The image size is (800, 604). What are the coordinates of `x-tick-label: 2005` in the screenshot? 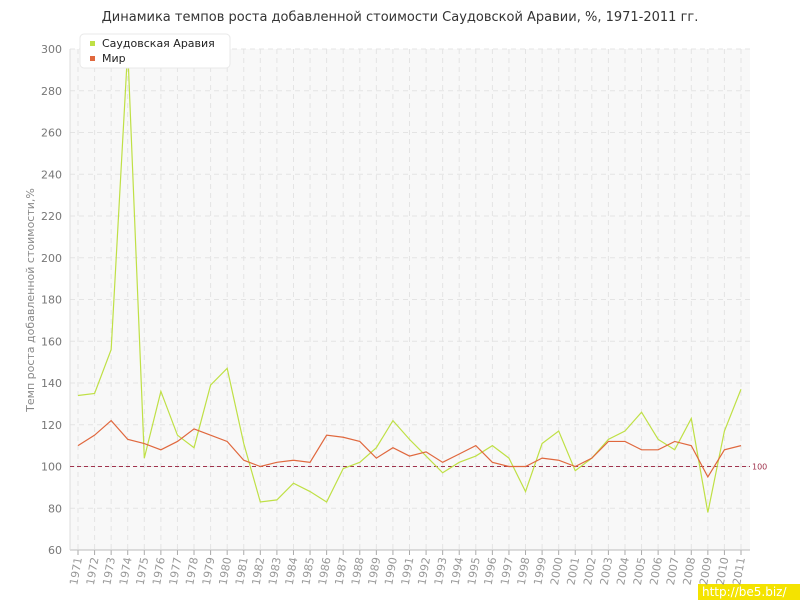 It's located at (640, 571).